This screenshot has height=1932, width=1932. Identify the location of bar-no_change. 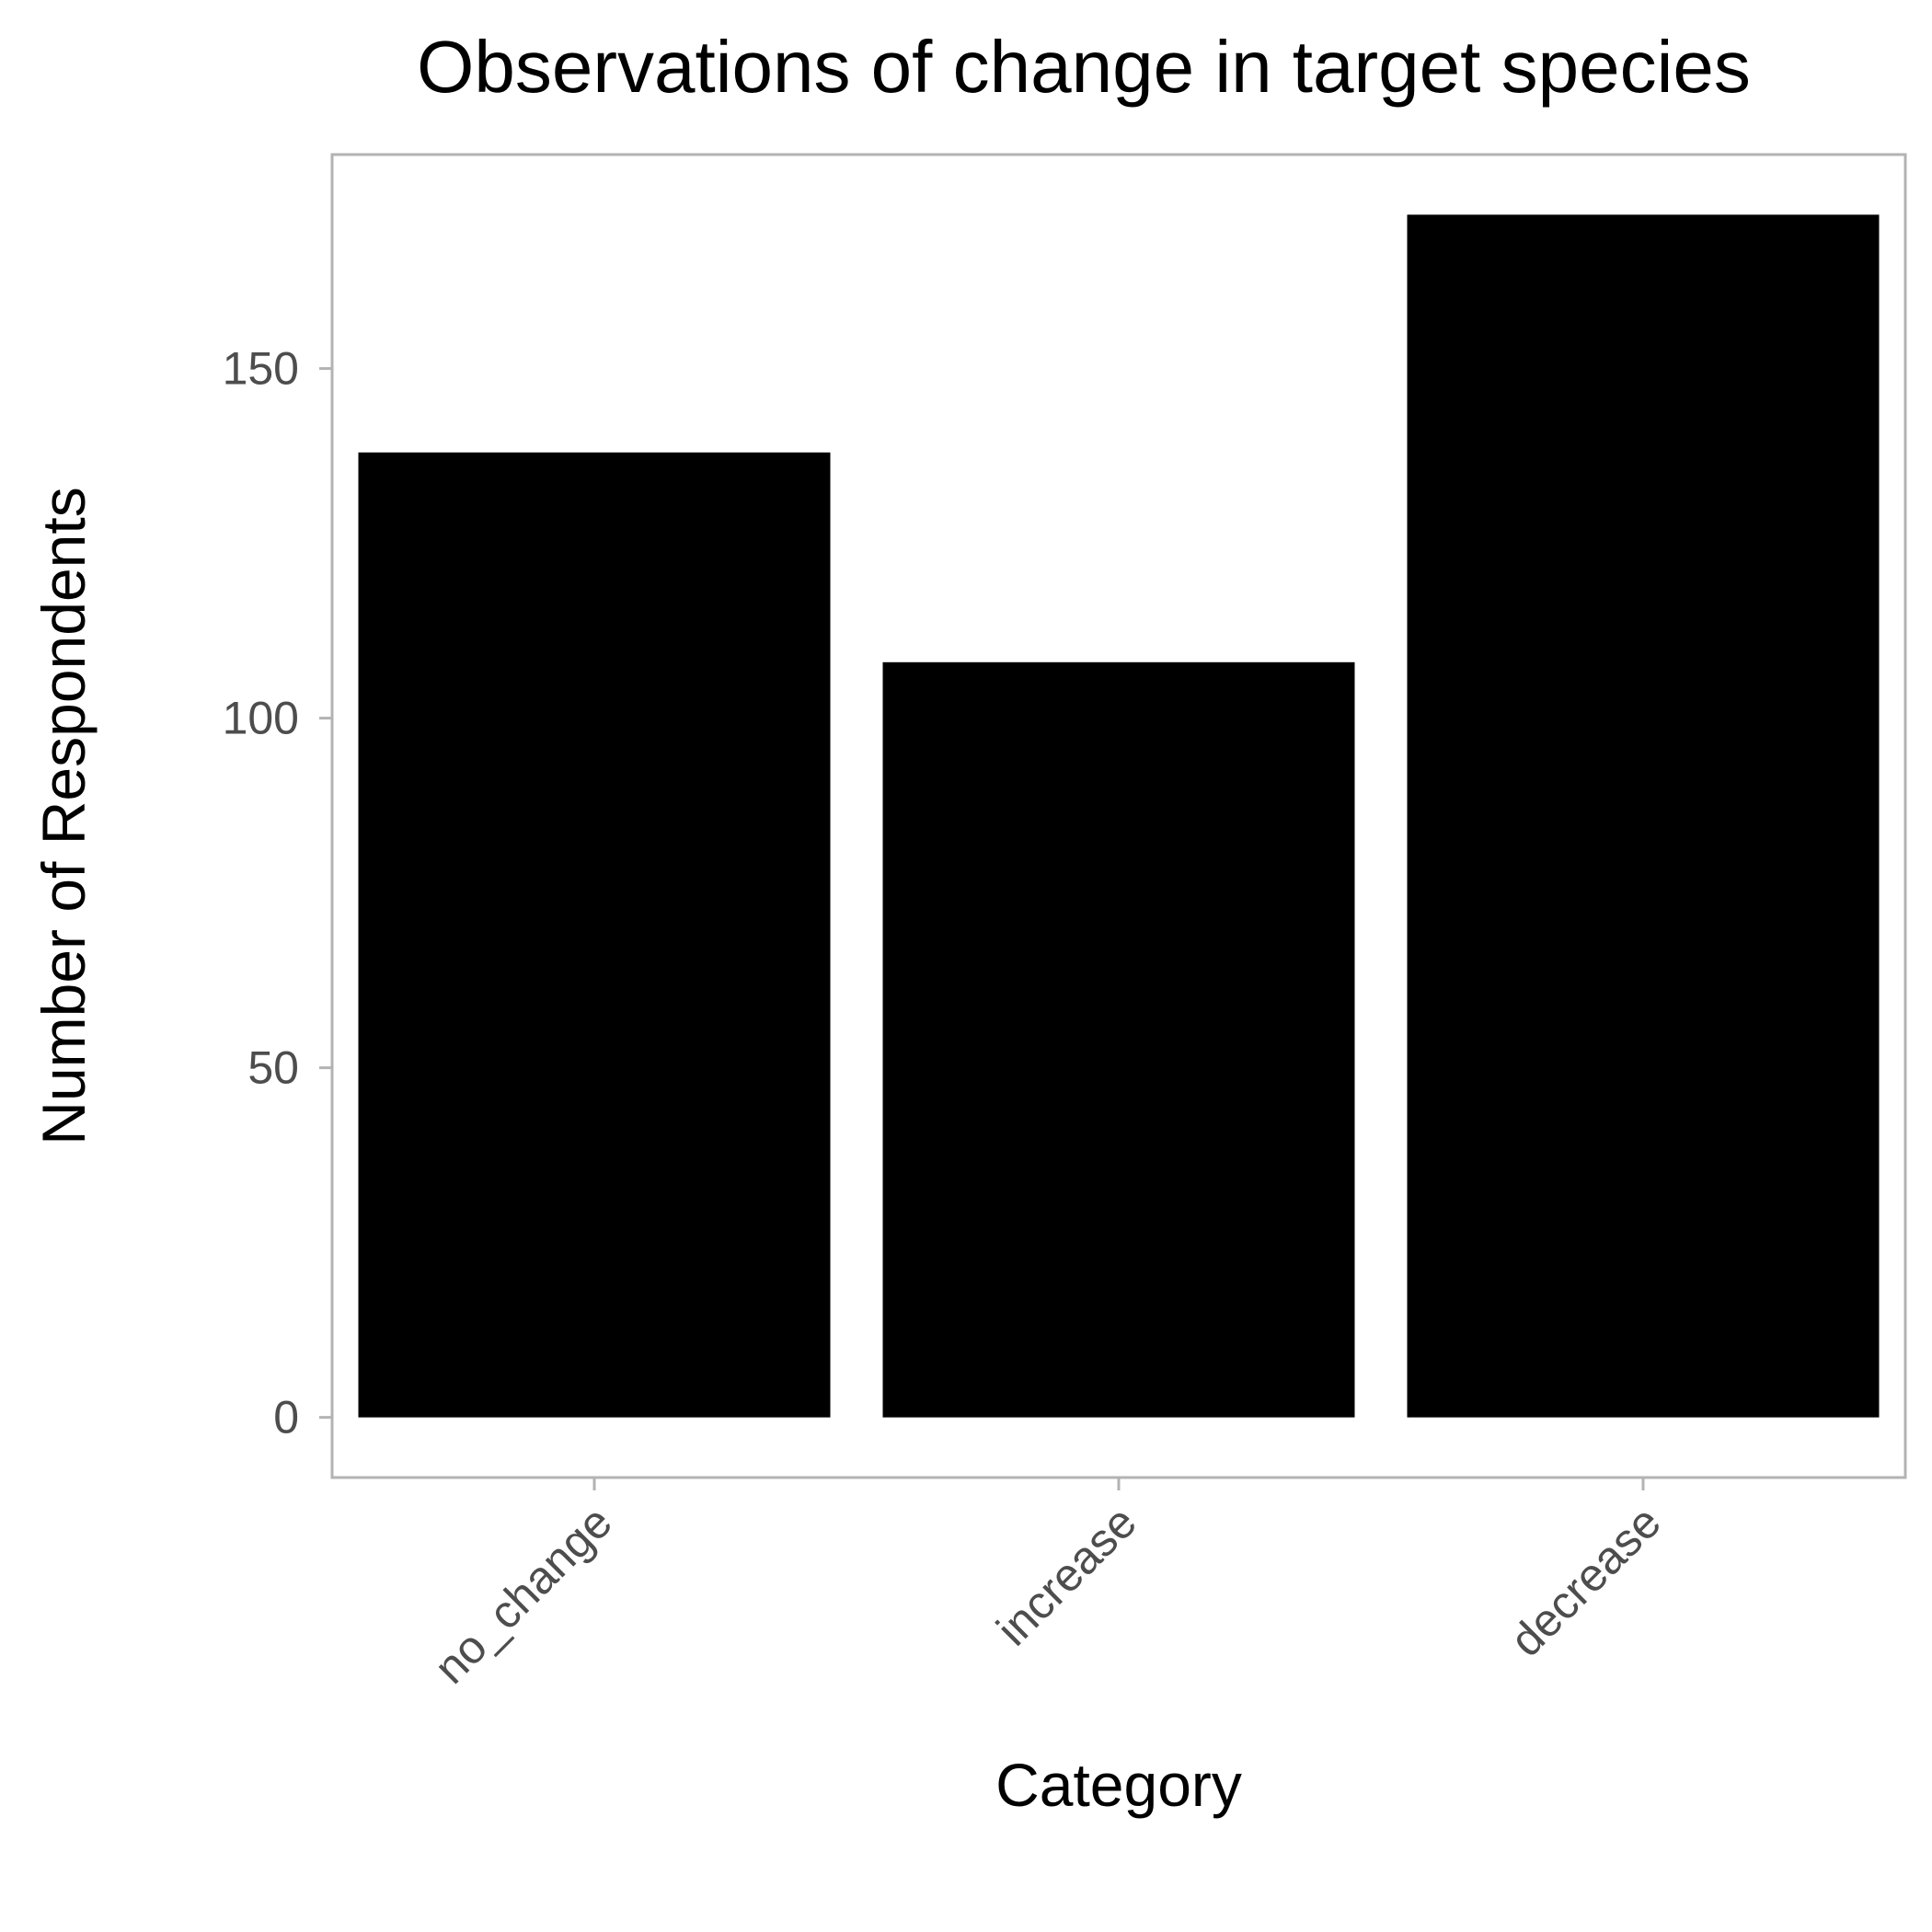
(594, 935).